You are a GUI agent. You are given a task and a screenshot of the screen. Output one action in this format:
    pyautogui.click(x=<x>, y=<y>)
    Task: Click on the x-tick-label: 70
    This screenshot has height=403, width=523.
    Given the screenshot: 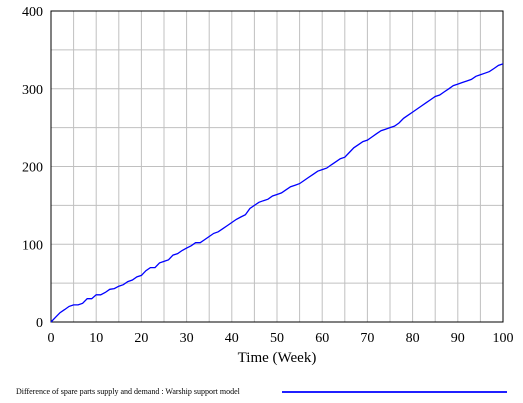 What is the action you would take?
    pyautogui.click(x=367, y=338)
    